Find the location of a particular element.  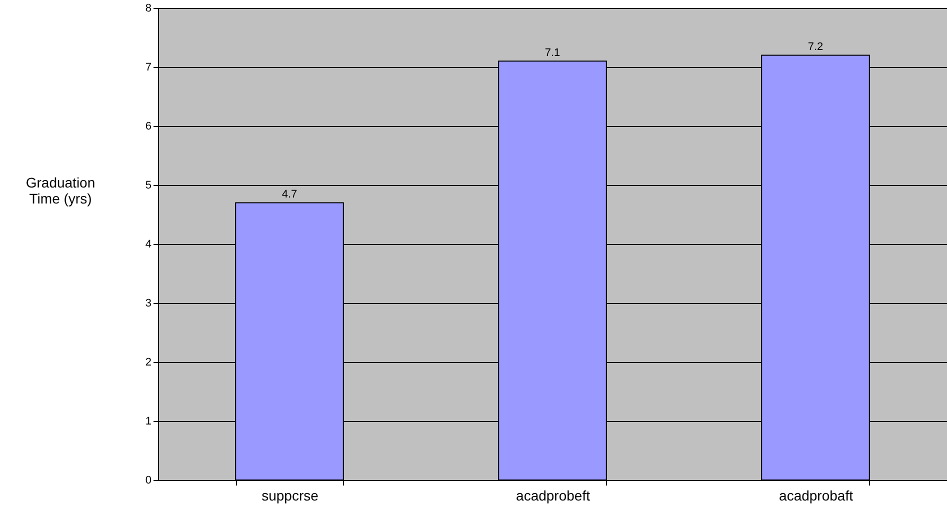

y-tick-label: 4 is located at coordinates (148, 244).